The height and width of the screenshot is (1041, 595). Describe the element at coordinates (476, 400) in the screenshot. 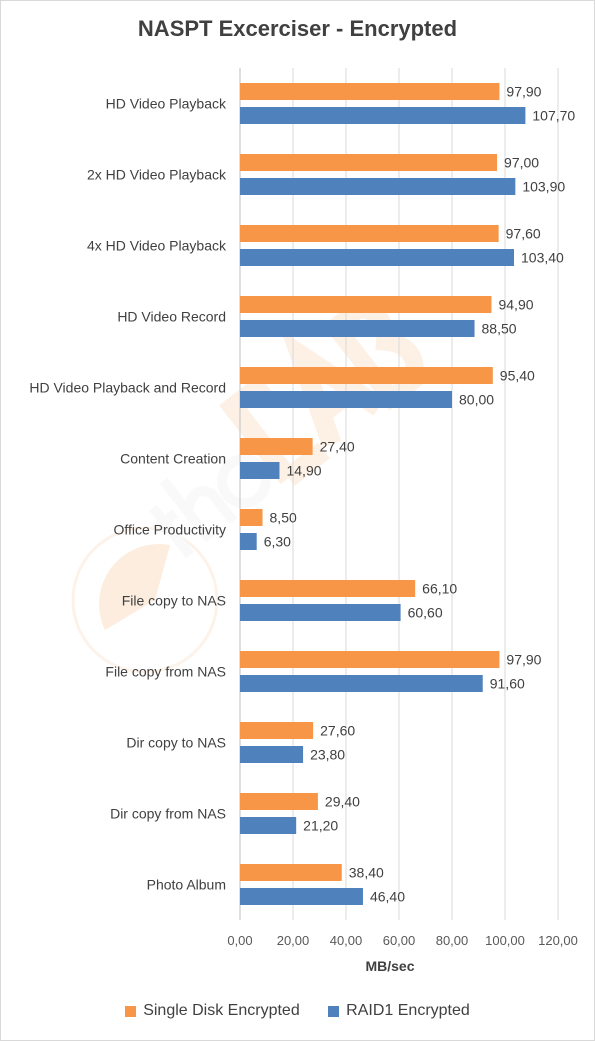

I see `data-label: 80,00` at that location.